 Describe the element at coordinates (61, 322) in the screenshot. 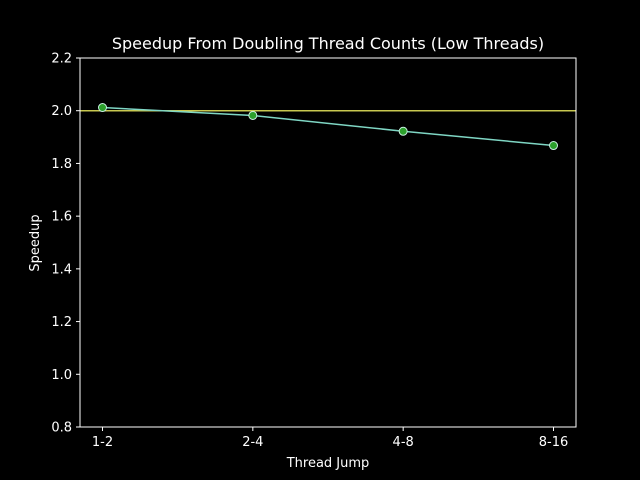

I see `y-tick-label: 1.2` at that location.